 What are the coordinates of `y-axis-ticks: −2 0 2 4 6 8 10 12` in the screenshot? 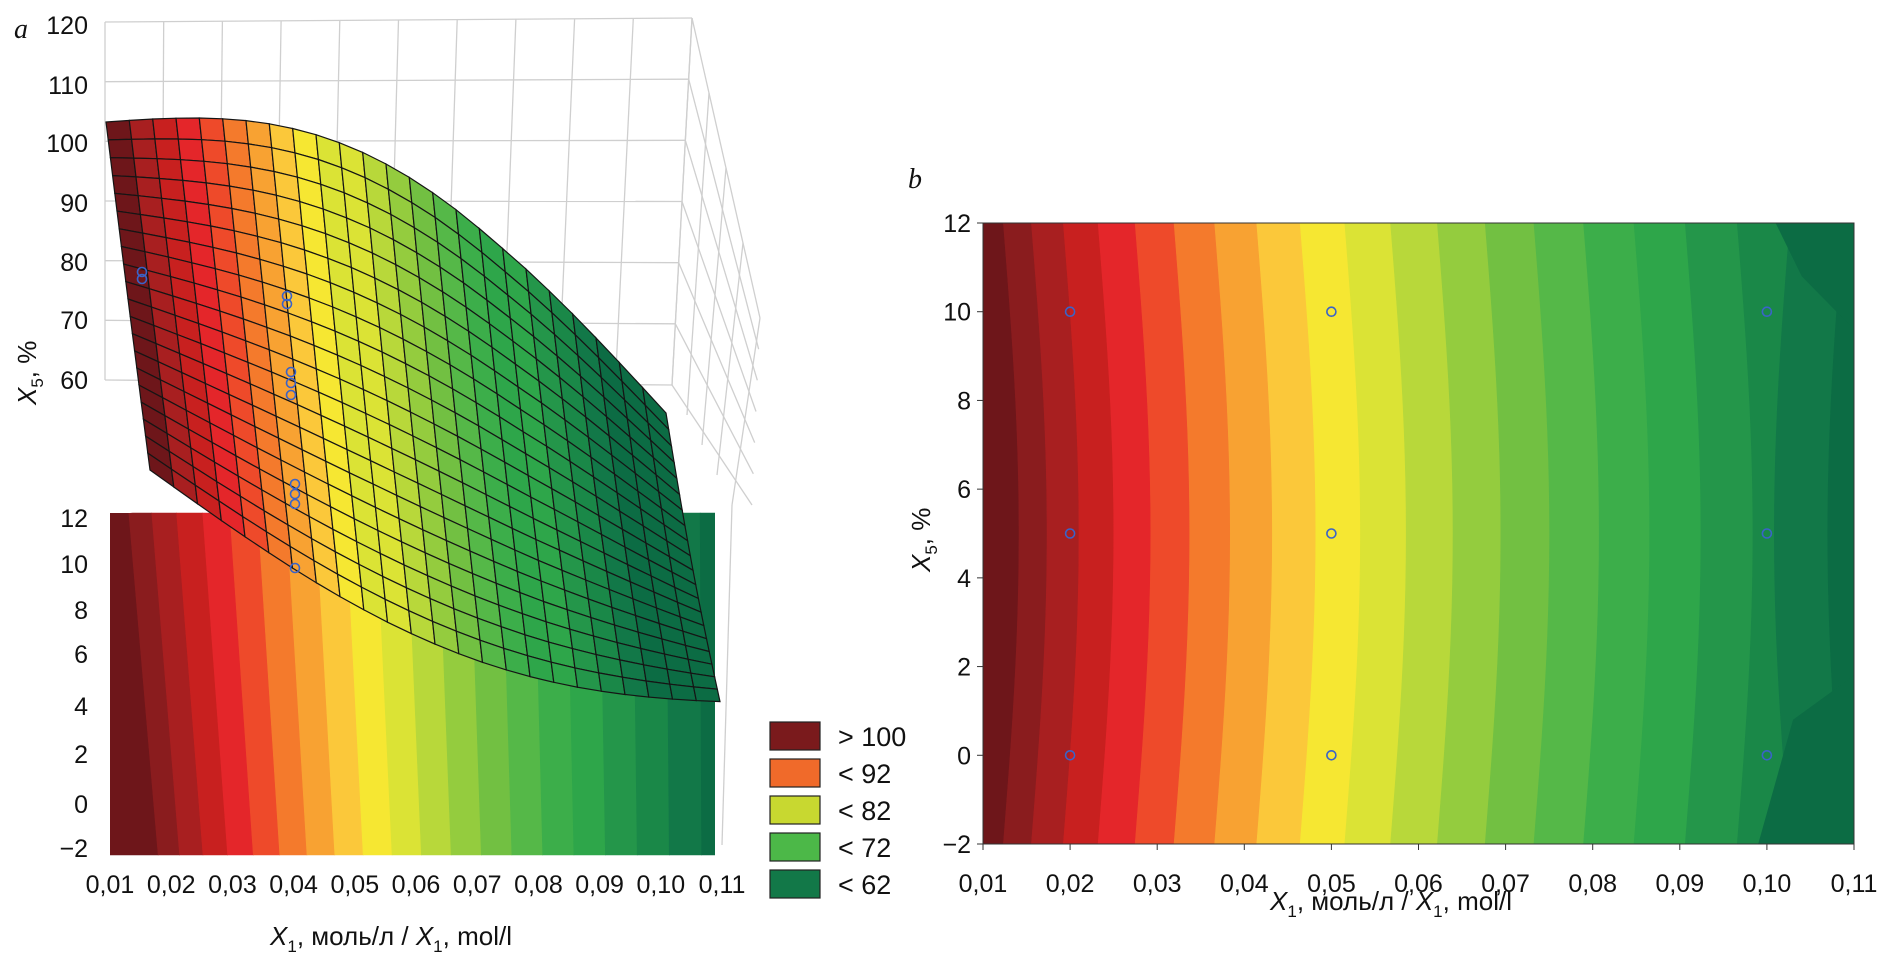 It's located at (73, 684).